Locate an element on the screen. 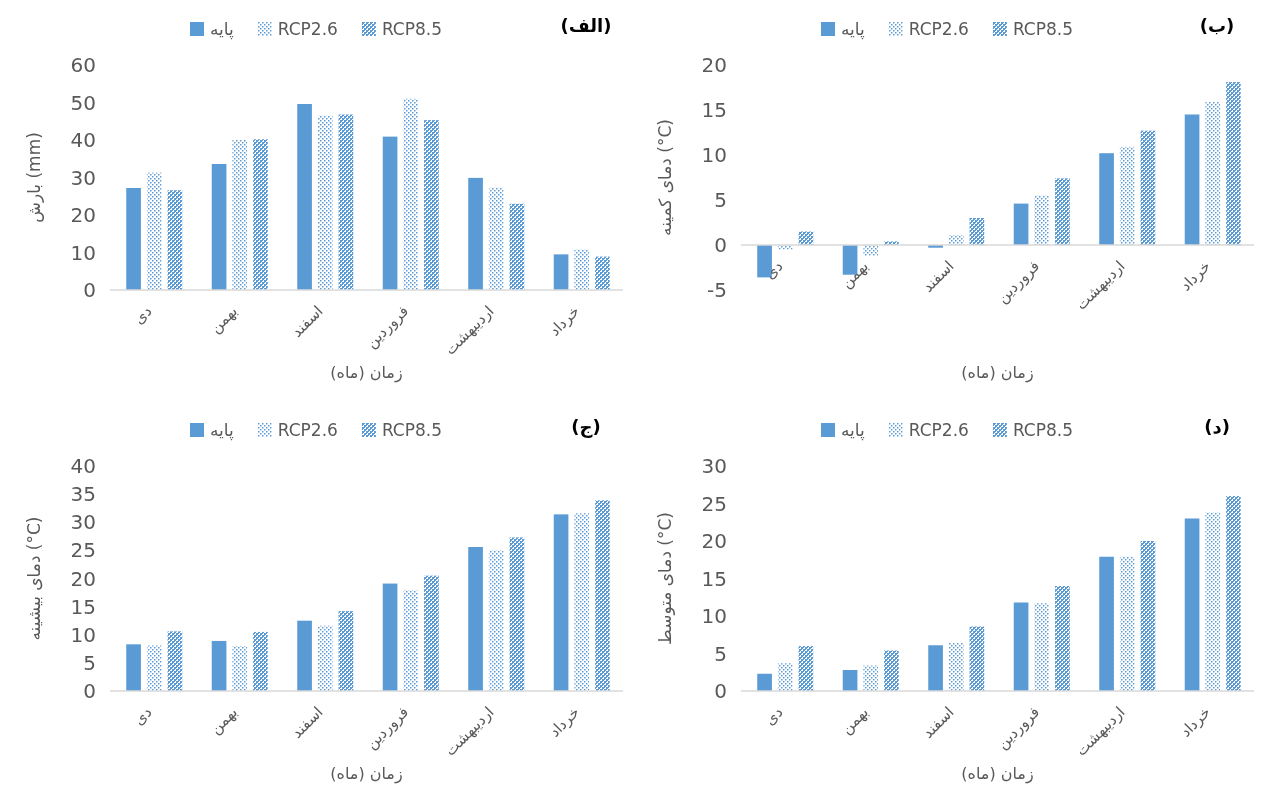  y-tick-label: 50 is located at coordinates (83, 102).